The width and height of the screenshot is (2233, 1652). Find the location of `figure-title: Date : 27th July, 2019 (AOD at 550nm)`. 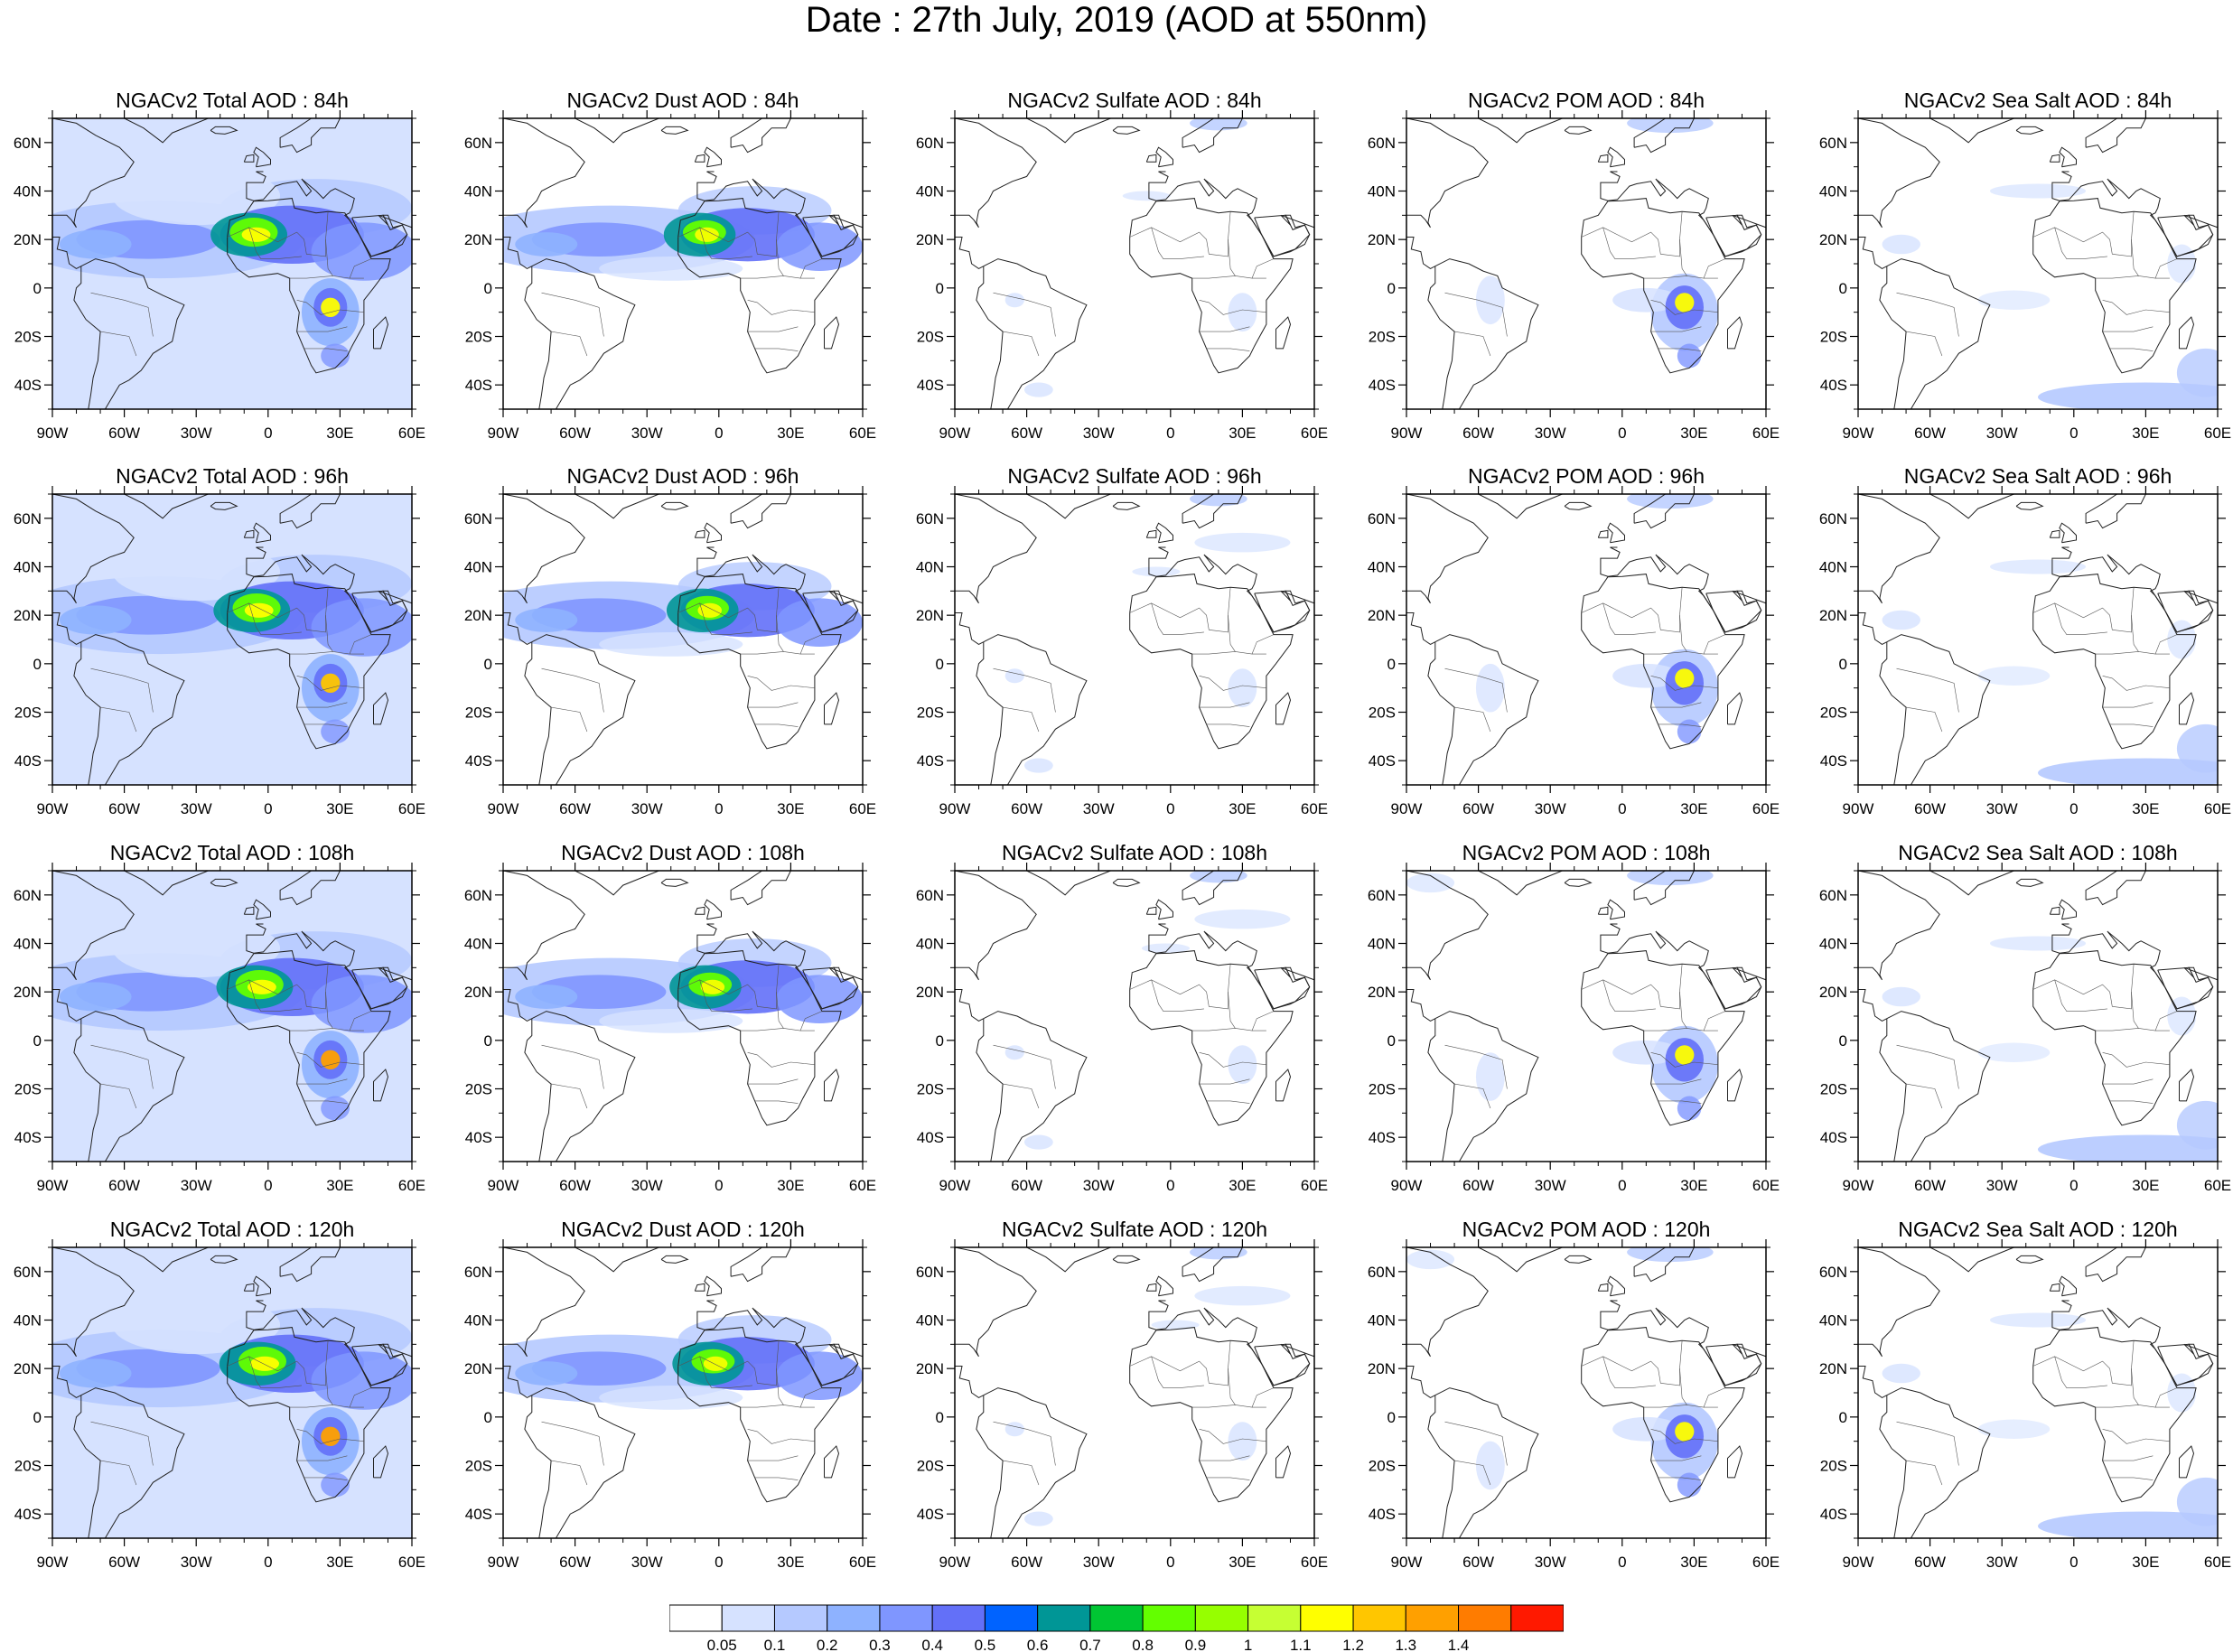

figure-title: Date : 27th July, 2019 (AOD at 550nm) is located at coordinates (1116, 20).